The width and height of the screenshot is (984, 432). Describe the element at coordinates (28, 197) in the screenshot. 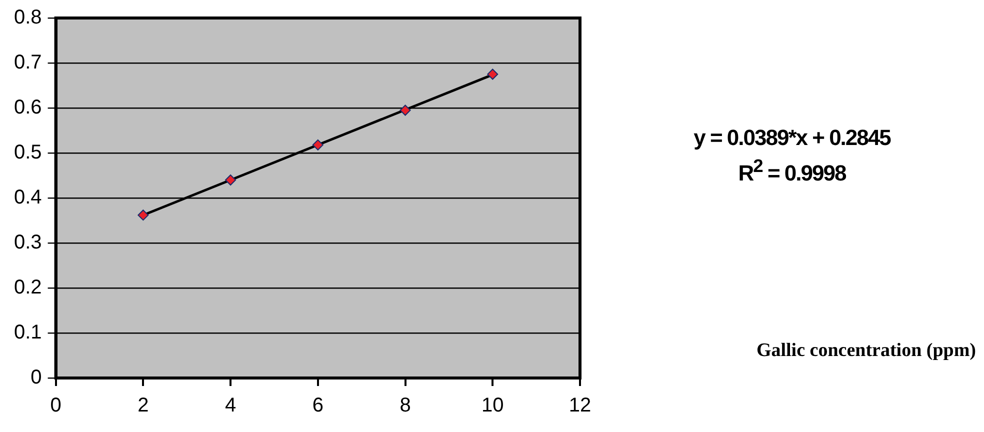

I see `y-tick-label: 0.4` at that location.